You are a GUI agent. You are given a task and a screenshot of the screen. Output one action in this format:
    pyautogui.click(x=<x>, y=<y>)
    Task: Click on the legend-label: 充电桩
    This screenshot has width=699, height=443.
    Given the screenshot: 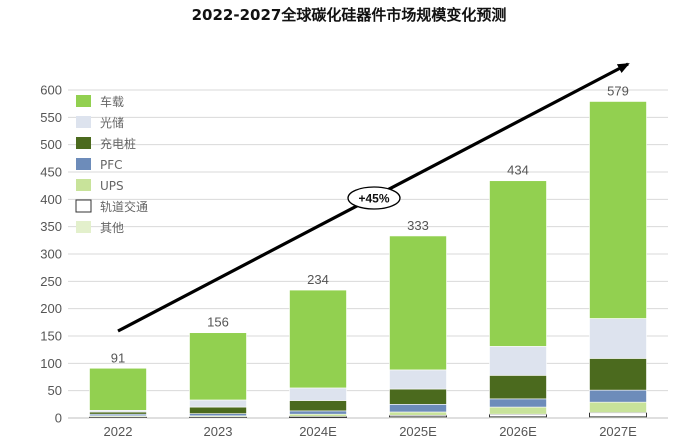 What is the action you would take?
    pyautogui.click(x=118, y=143)
    